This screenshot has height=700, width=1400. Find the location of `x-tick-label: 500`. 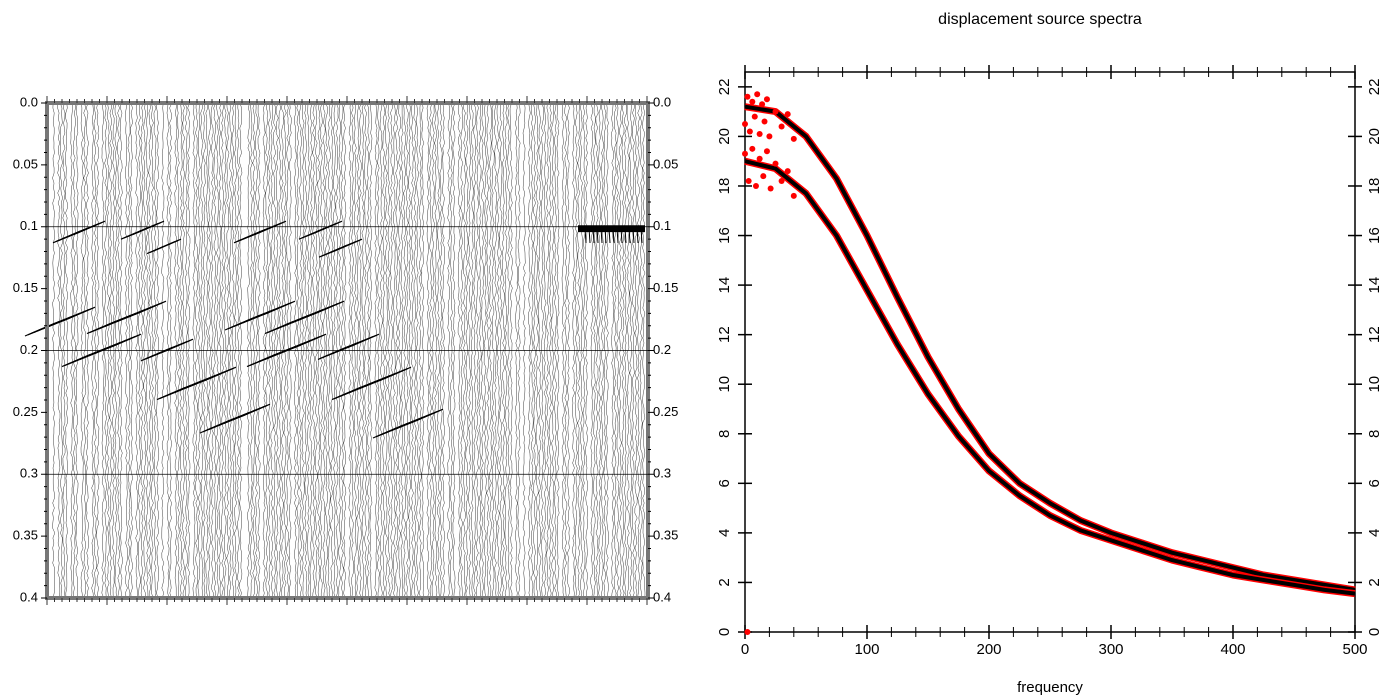

x-tick-label: 500 is located at coordinates (1354, 649).